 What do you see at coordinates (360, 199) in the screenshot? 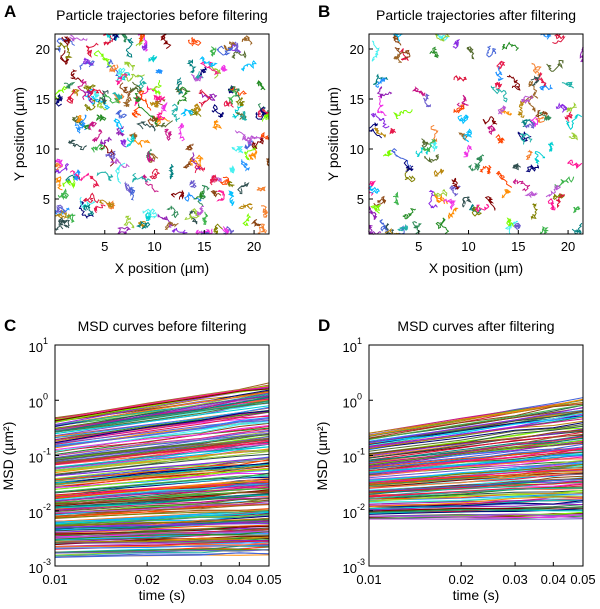
I see `y-tick-label: 5` at bounding box center [360, 199].